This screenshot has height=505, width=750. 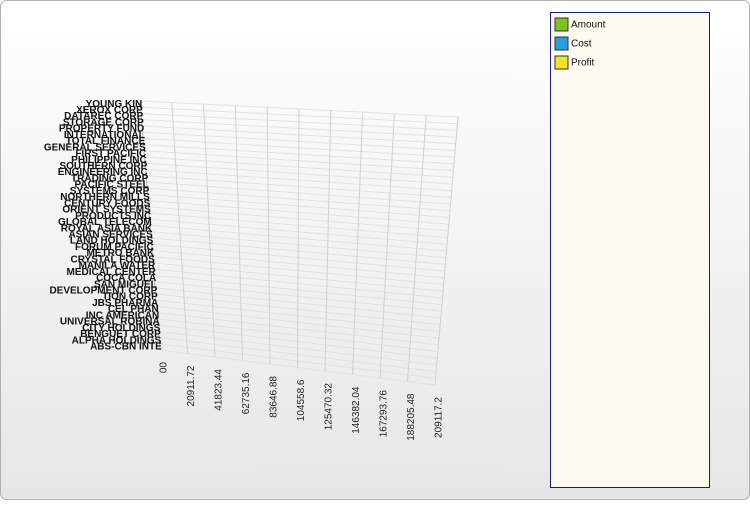 I want to click on x-tick-label: 188205.48, so click(x=411, y=417).